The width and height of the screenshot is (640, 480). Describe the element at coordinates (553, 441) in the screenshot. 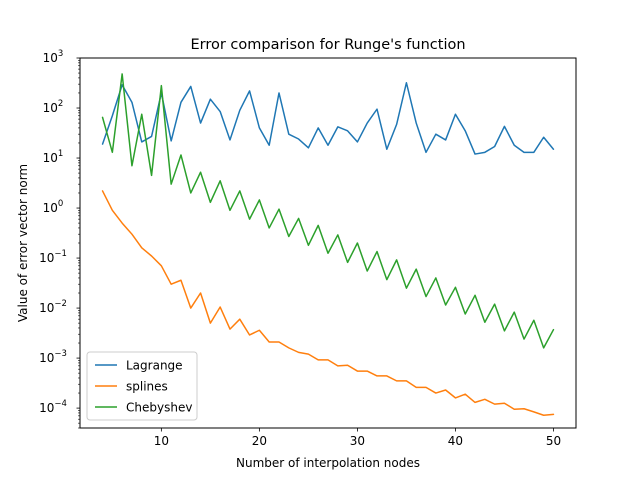

I see `x-tick-label: 50` at that location.